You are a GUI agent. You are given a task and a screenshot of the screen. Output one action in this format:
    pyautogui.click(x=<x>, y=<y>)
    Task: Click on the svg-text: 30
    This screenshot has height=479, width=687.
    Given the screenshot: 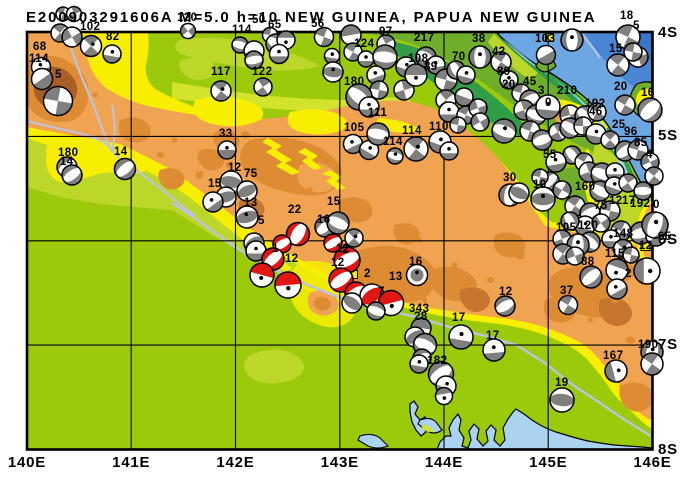 What is the action you would take?
    pyautogui.click(x=510, y=178)
    